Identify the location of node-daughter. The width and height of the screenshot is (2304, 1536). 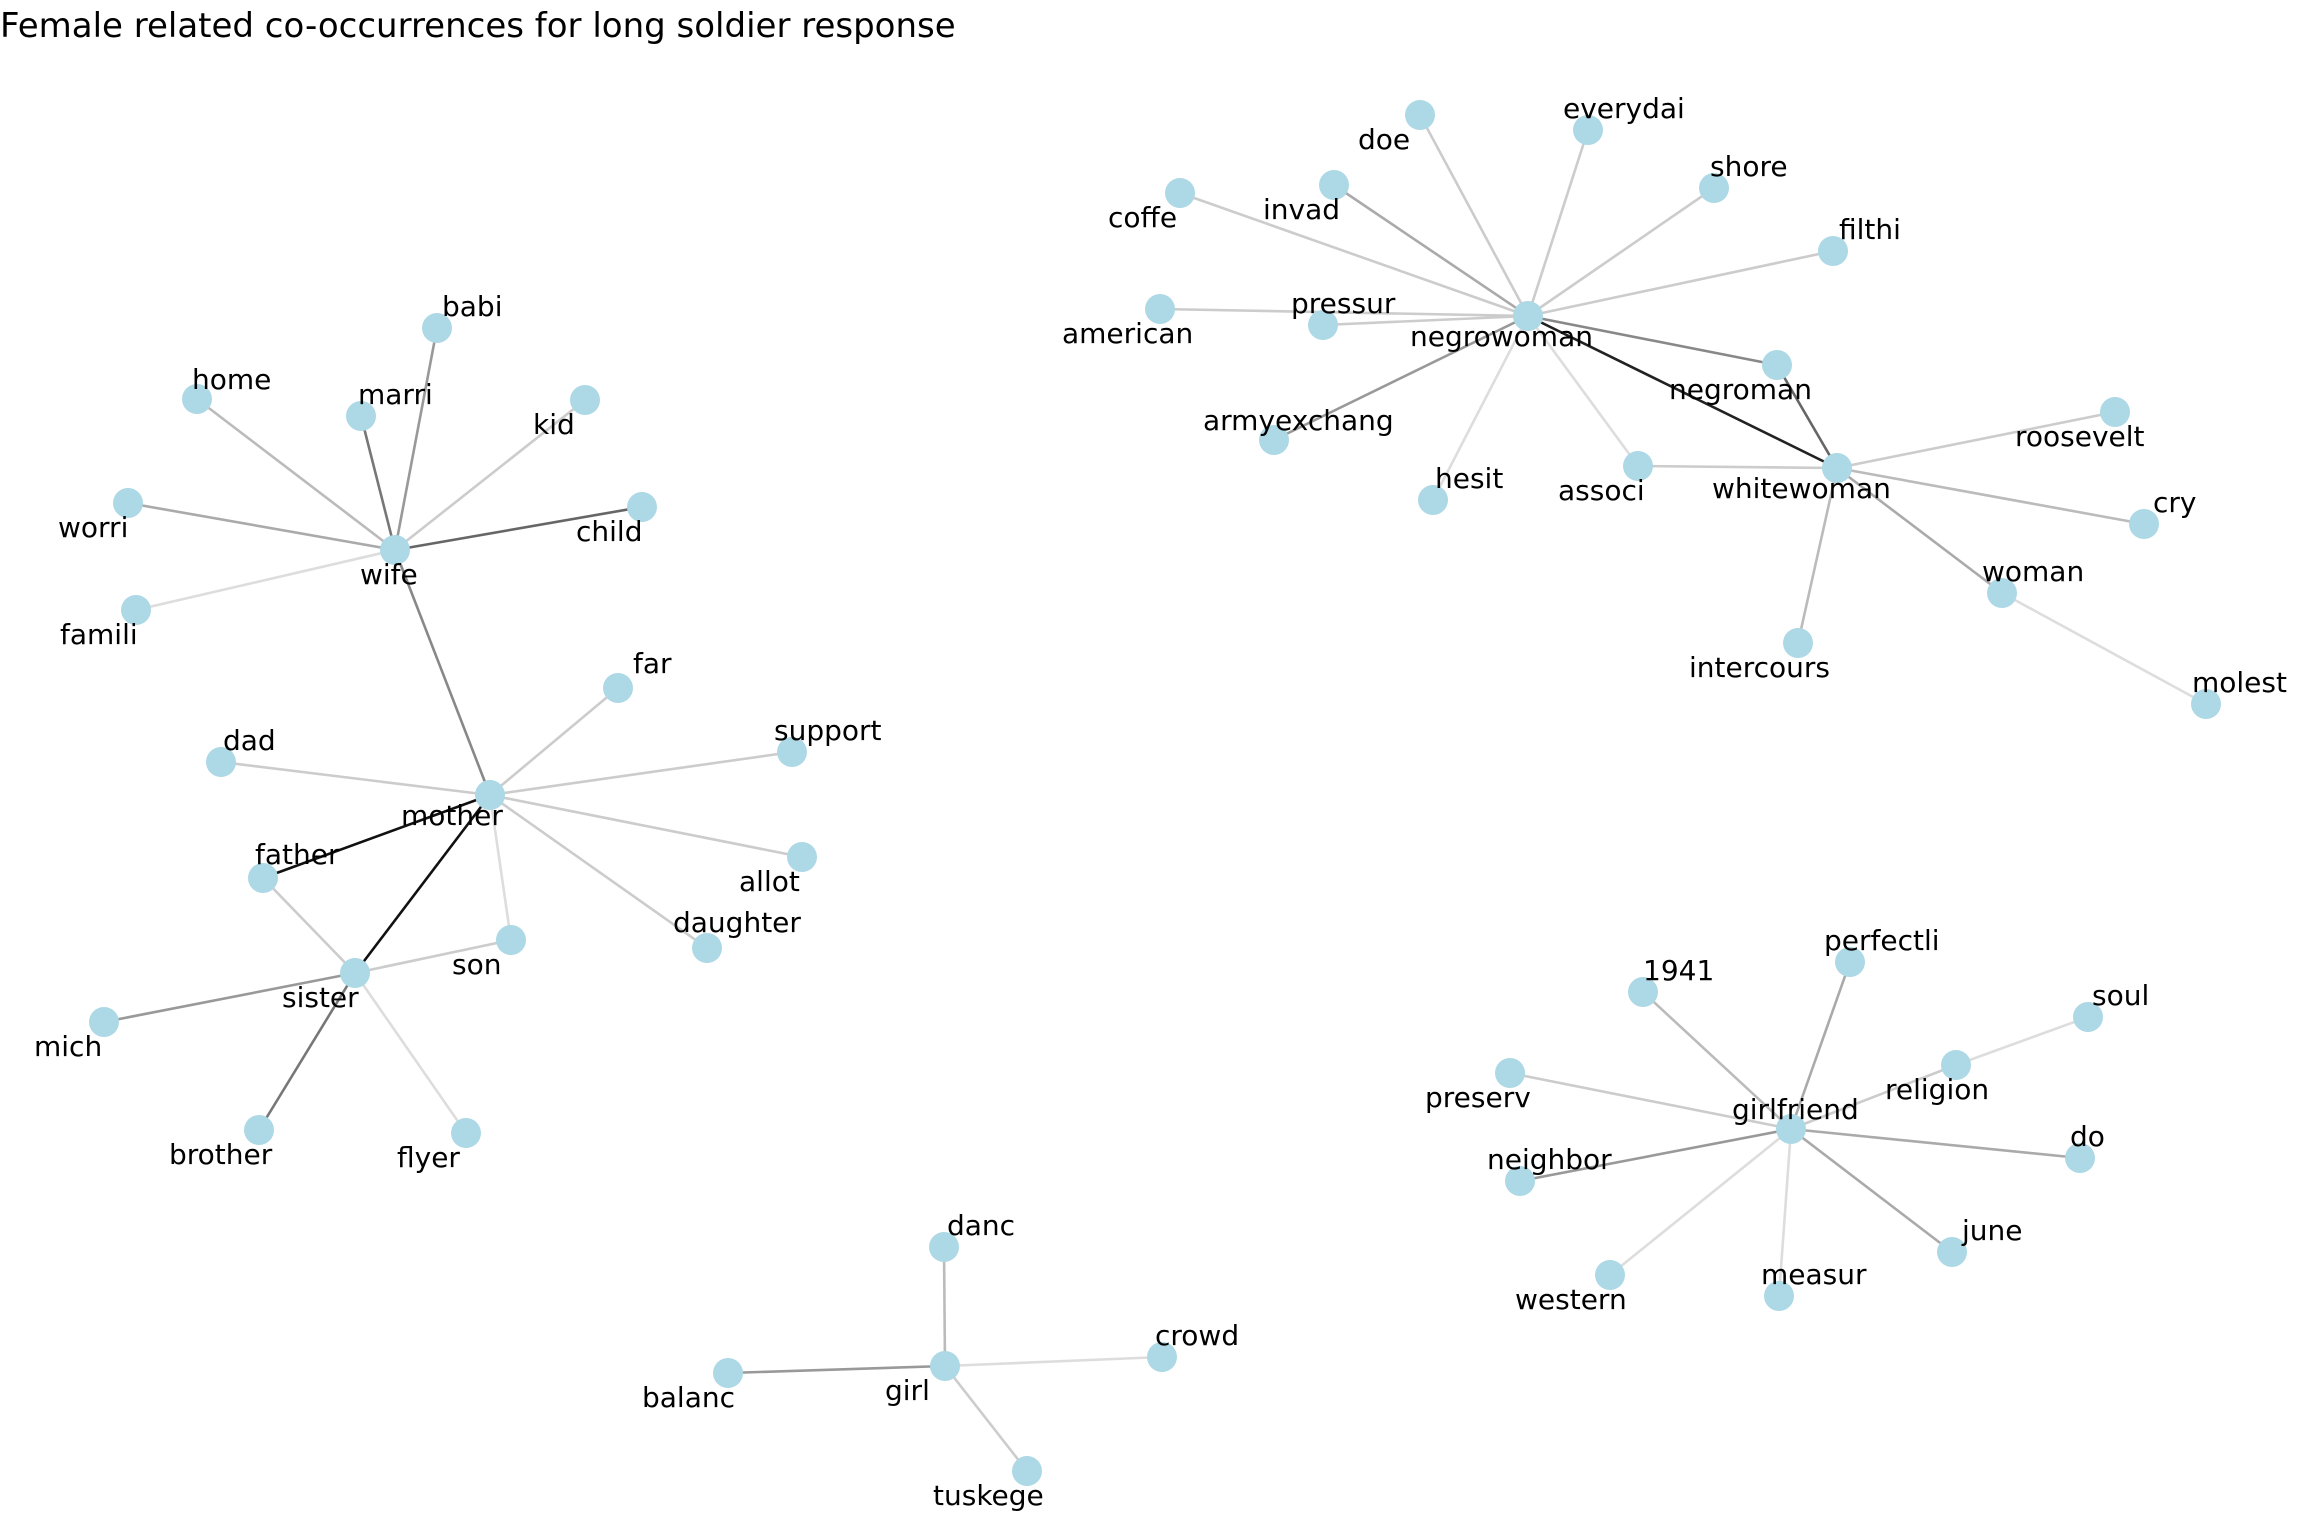
(707, 948).